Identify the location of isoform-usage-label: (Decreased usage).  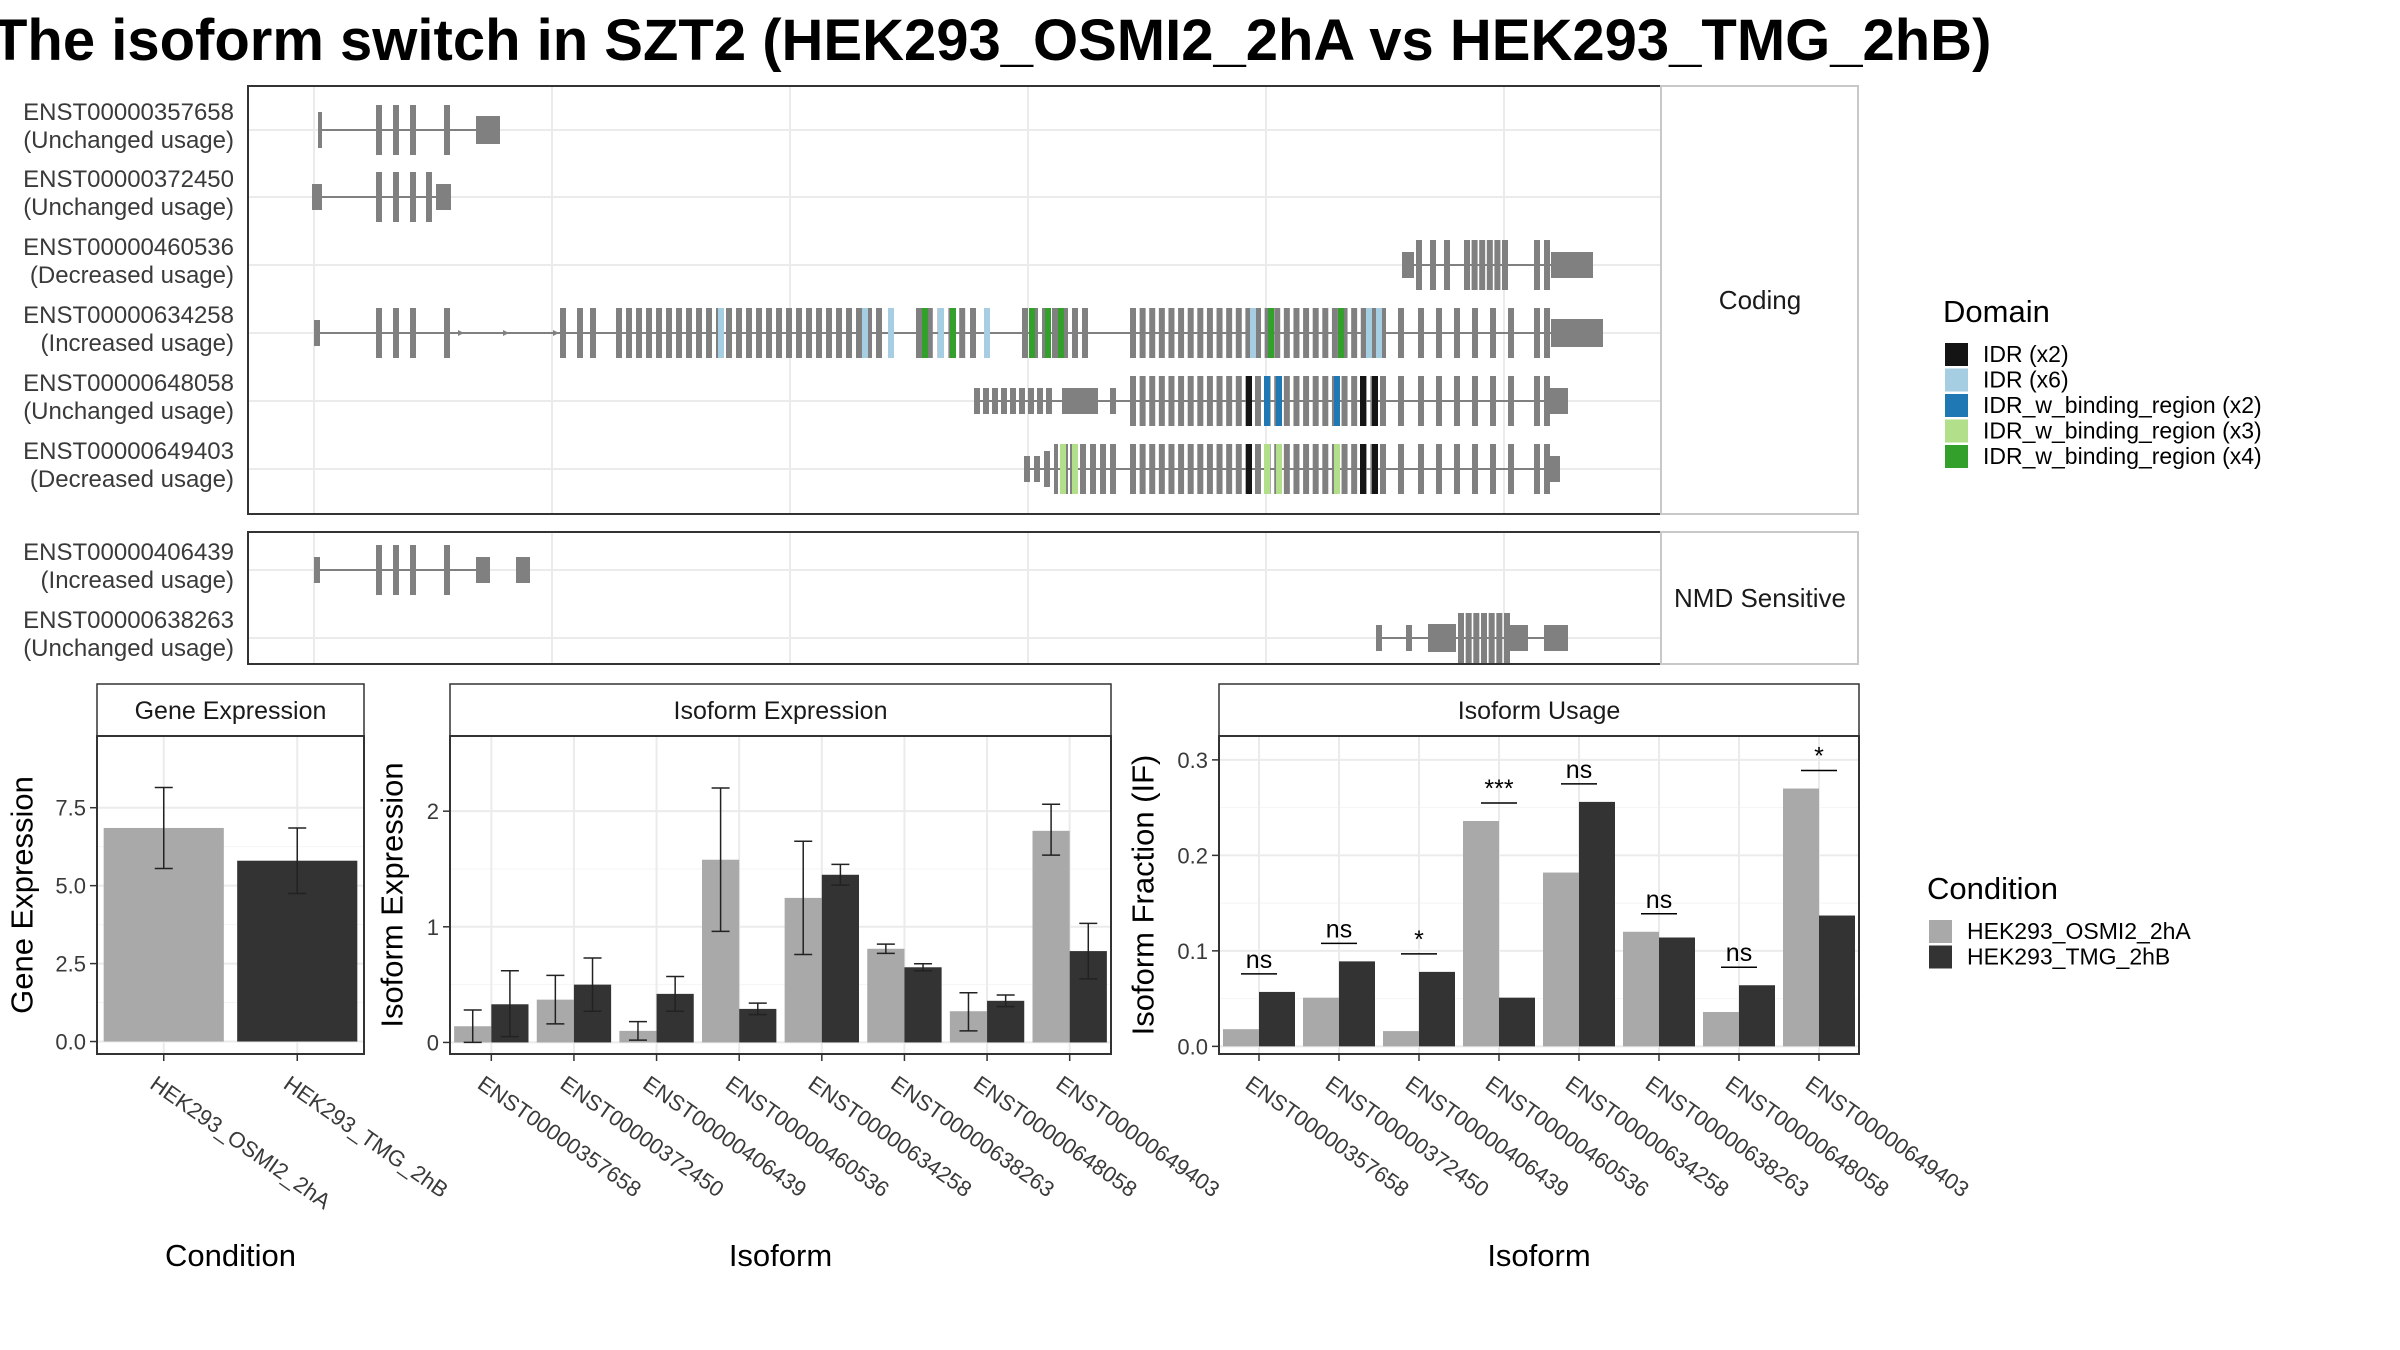
(132, 479).